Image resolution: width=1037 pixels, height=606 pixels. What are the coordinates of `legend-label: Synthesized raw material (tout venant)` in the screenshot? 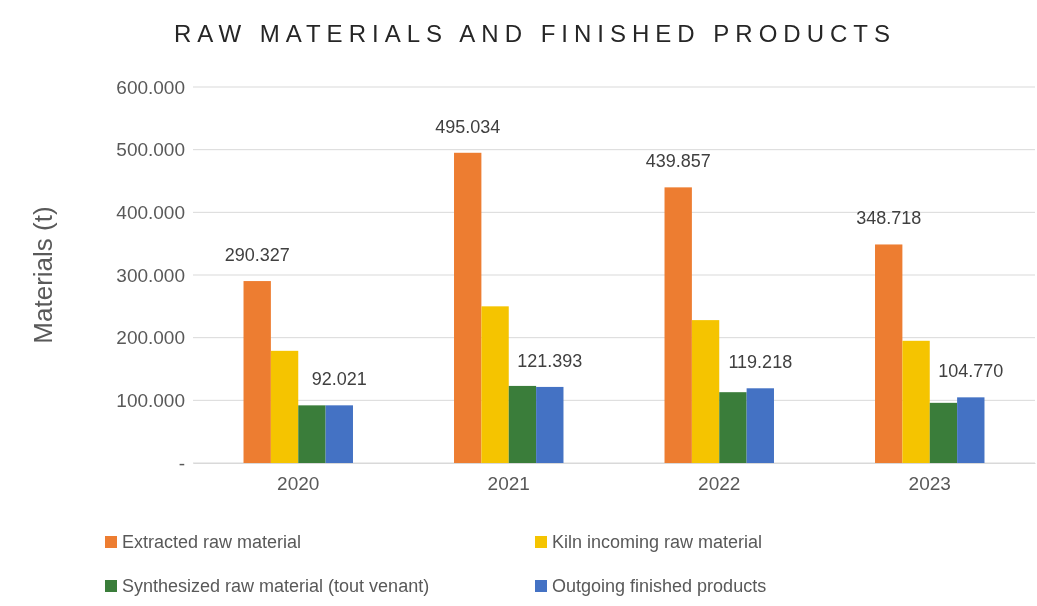 It's located at (276, 586).